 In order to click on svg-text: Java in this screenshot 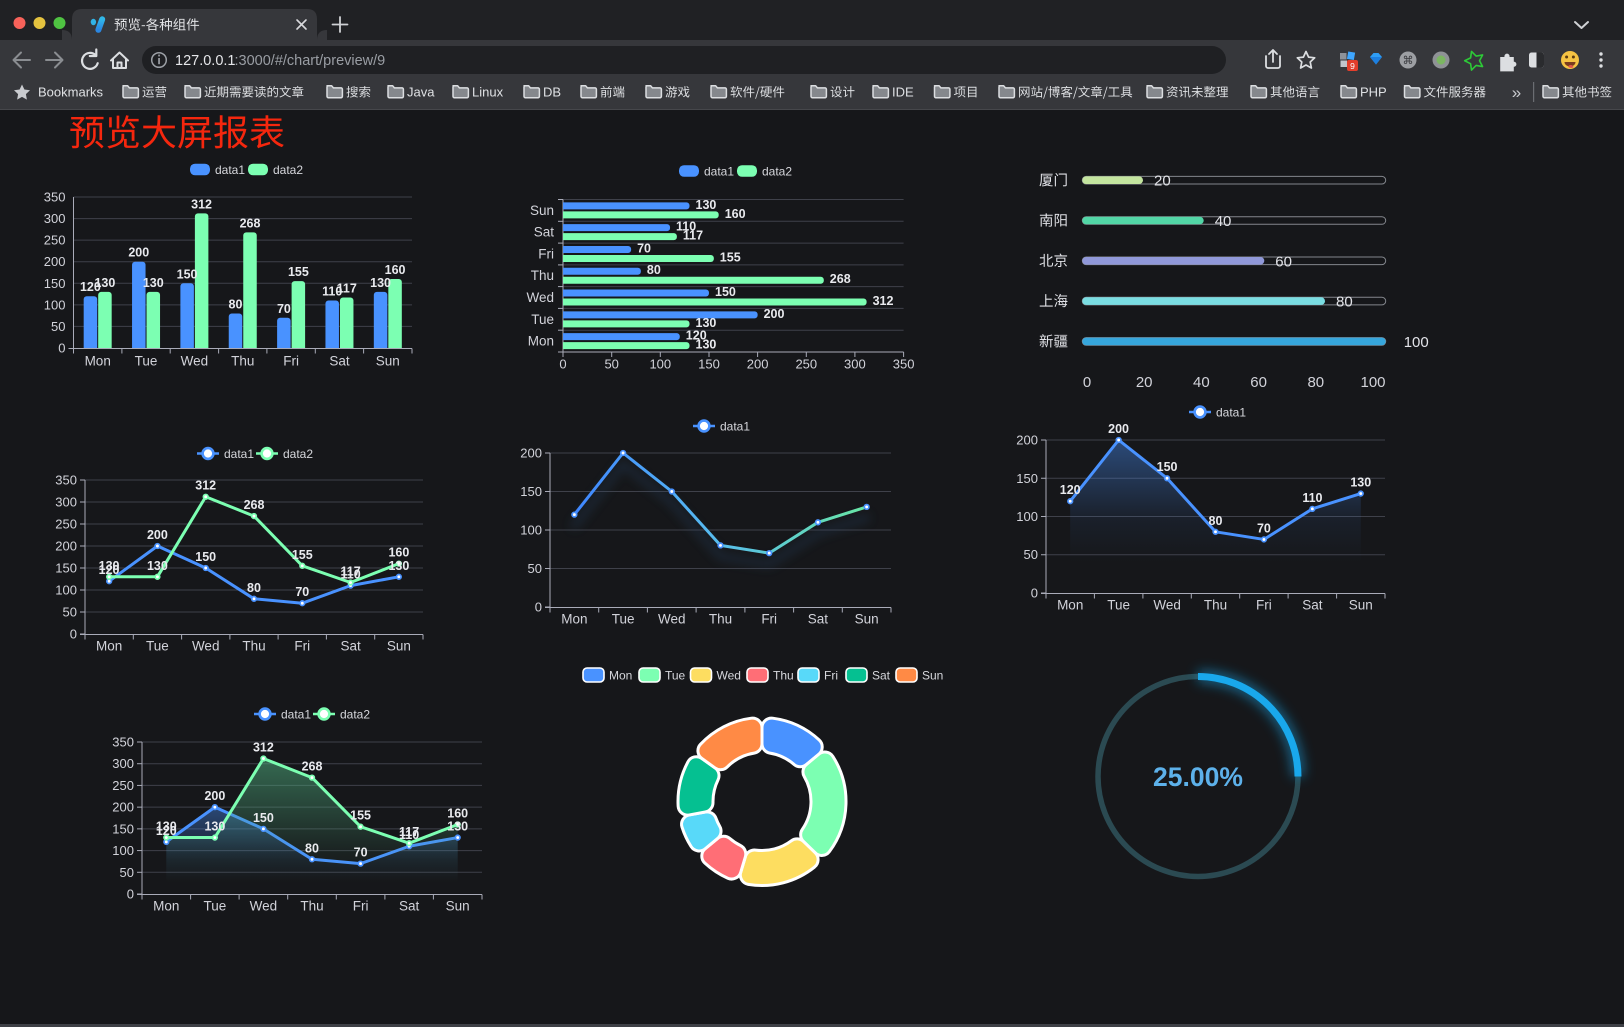, I will do `click(421, 92)`.